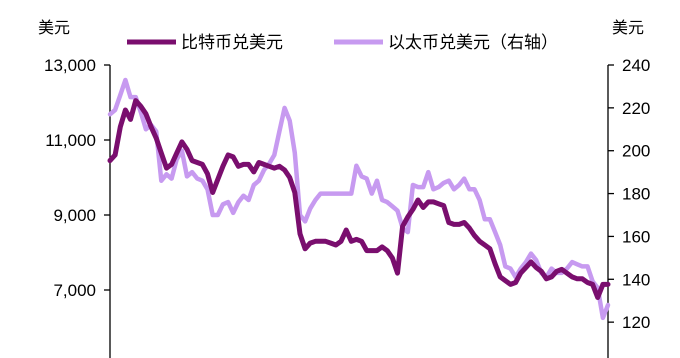 The height and width of the screenshot is (358, 680). Describe the element at coordinates (636, 279) in the screenshot. I see `right-tick-label: 140` at that location.